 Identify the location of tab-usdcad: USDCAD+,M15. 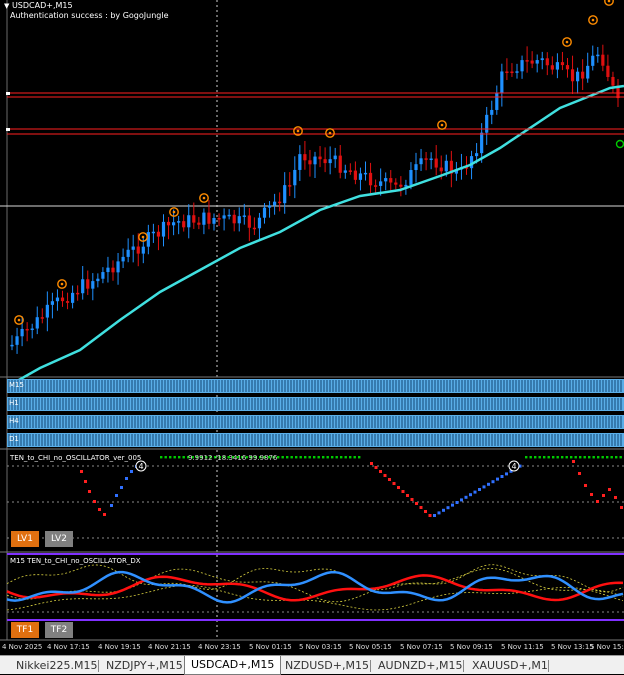
(233, 665).